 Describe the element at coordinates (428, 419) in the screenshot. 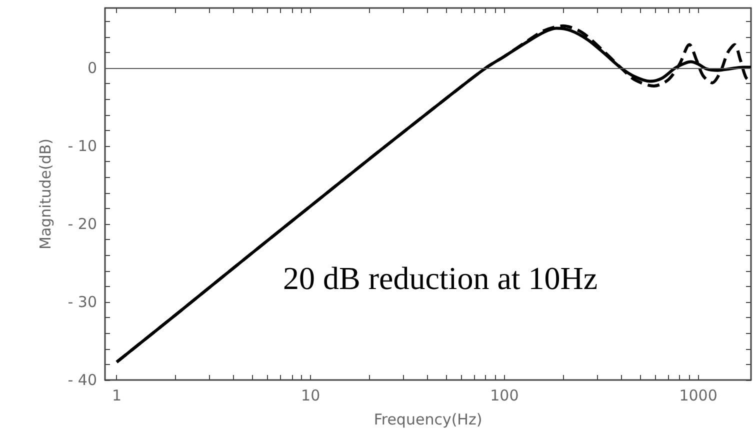

I see `x-axis-title: Frequency(Hz)` at that location.